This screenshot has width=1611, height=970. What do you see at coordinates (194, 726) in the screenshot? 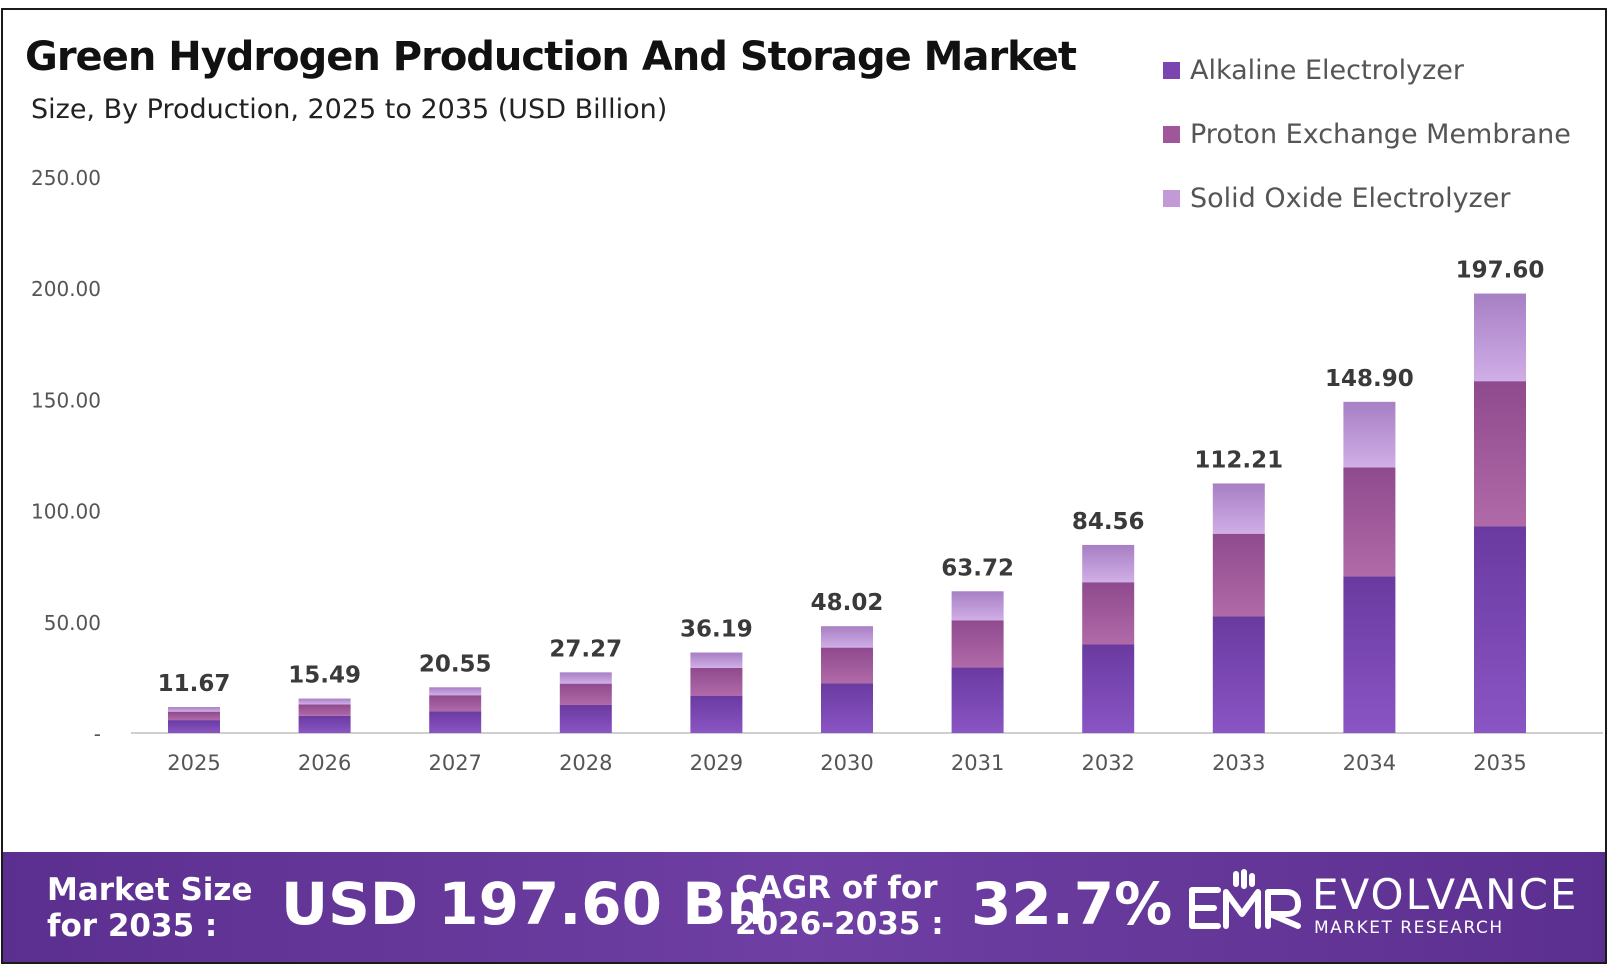
I see `bar-segment-alkaline-2025` at bounding box center [194, 726].